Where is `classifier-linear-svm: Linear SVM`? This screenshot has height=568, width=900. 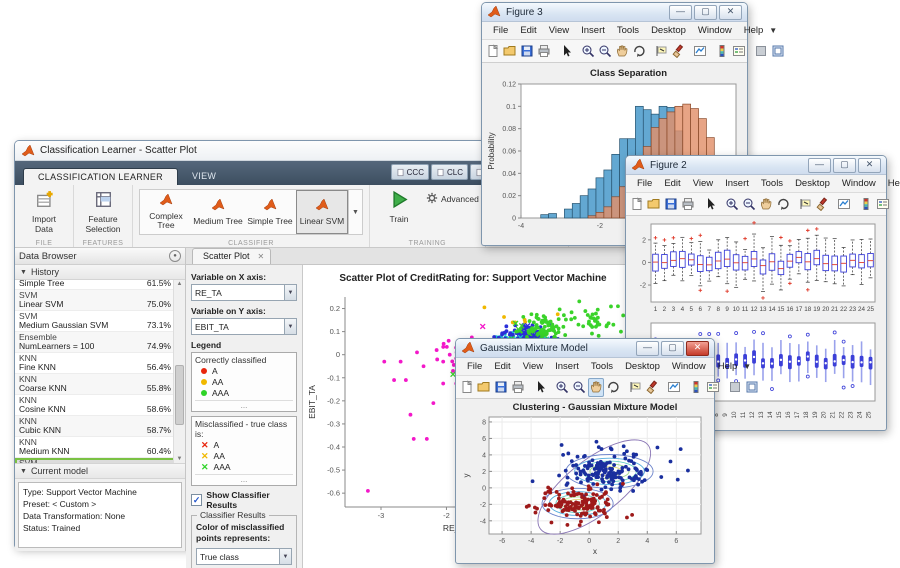 classifier-linear-svm: Linear SVM is located at coordinates (322, 212).